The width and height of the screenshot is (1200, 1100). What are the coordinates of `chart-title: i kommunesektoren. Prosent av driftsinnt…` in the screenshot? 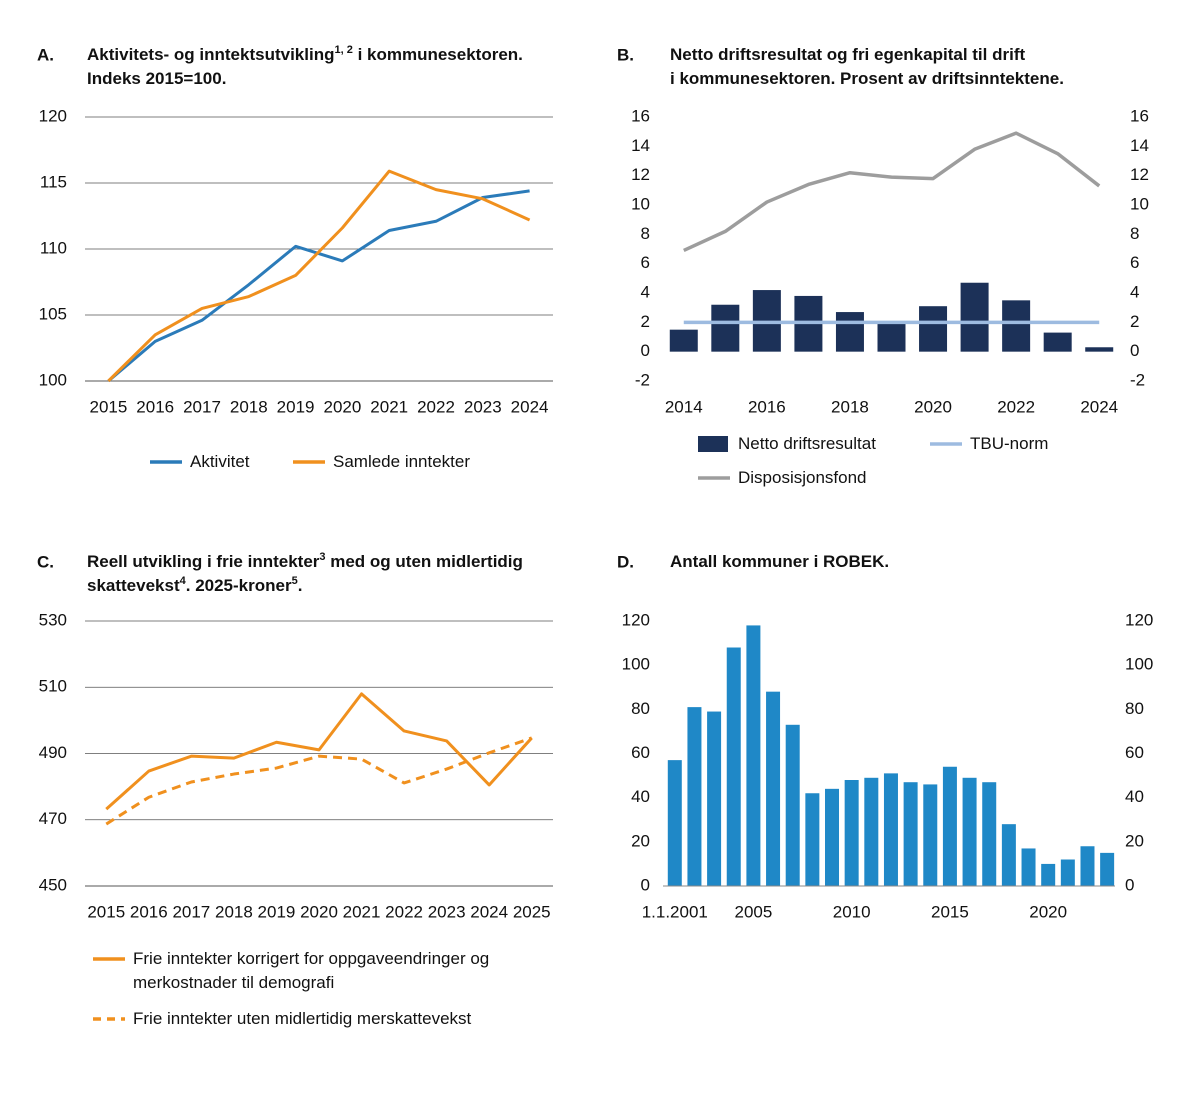 It's located at (867, 78).